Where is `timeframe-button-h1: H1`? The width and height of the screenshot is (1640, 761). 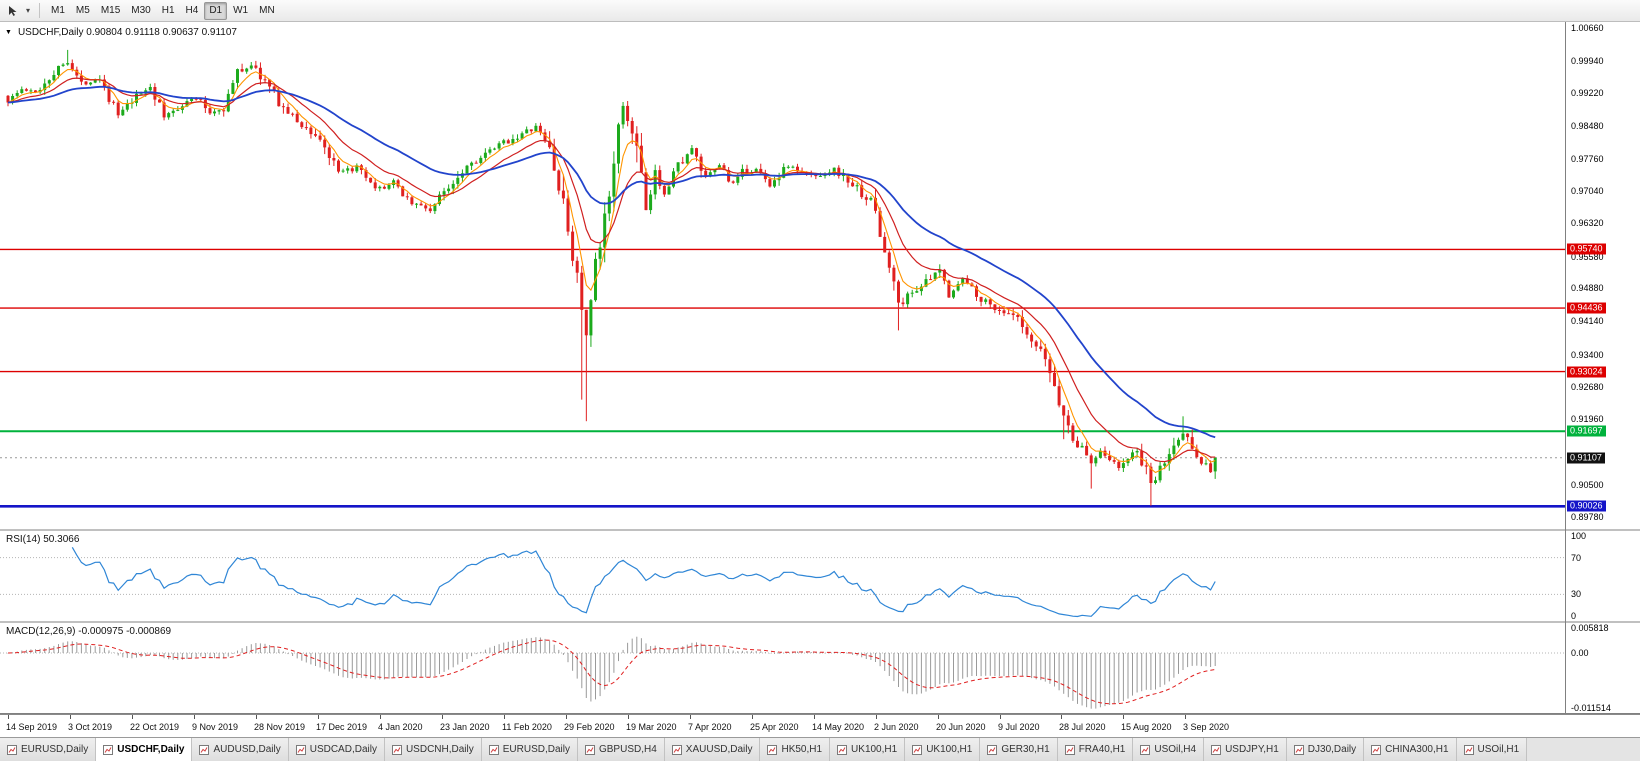
timeframe-button-h1: H1 is located at coordinates (168, 10).